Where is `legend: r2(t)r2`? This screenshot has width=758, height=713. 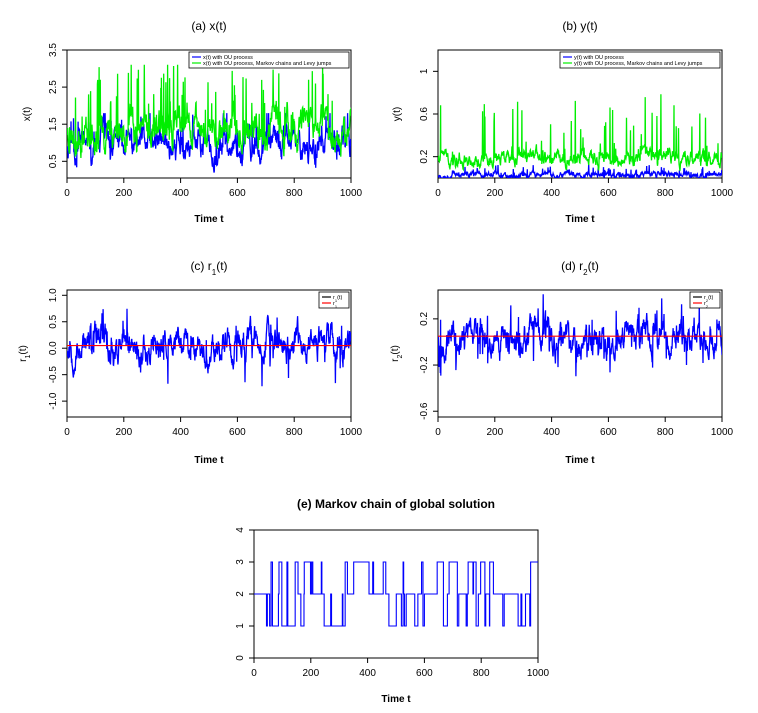
legend: r2(t)r2 is located at coordinates (705, 300).